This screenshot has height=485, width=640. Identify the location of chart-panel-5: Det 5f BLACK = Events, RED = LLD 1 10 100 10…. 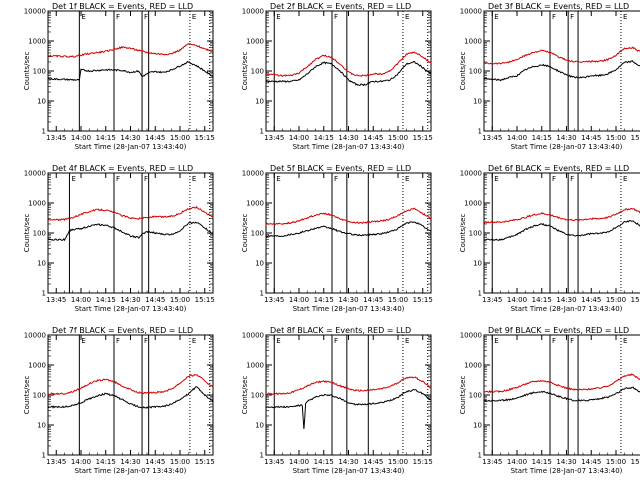
(337, 238).